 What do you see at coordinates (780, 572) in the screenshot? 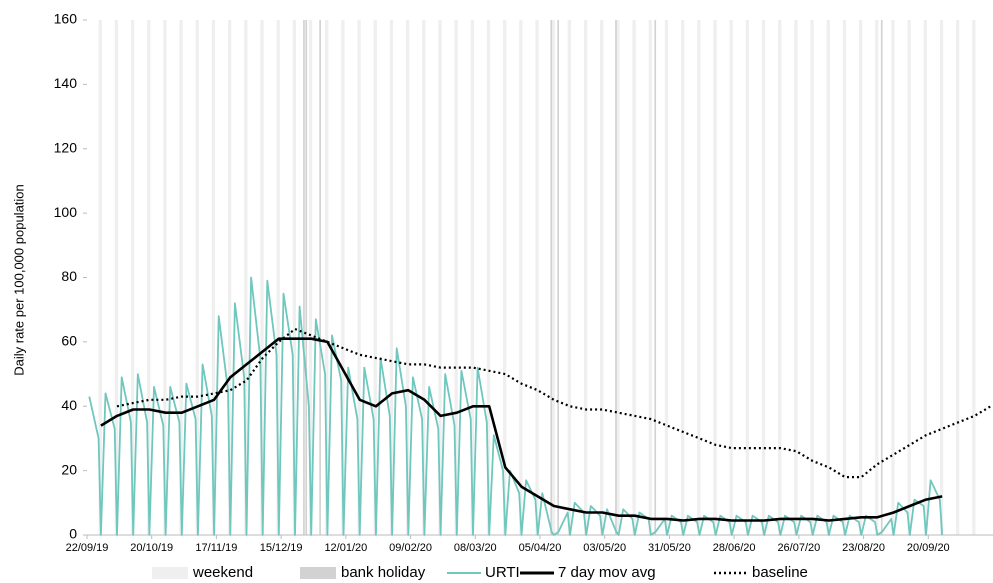
I see `legend-label: baseline` at bounding box center [780, 572].